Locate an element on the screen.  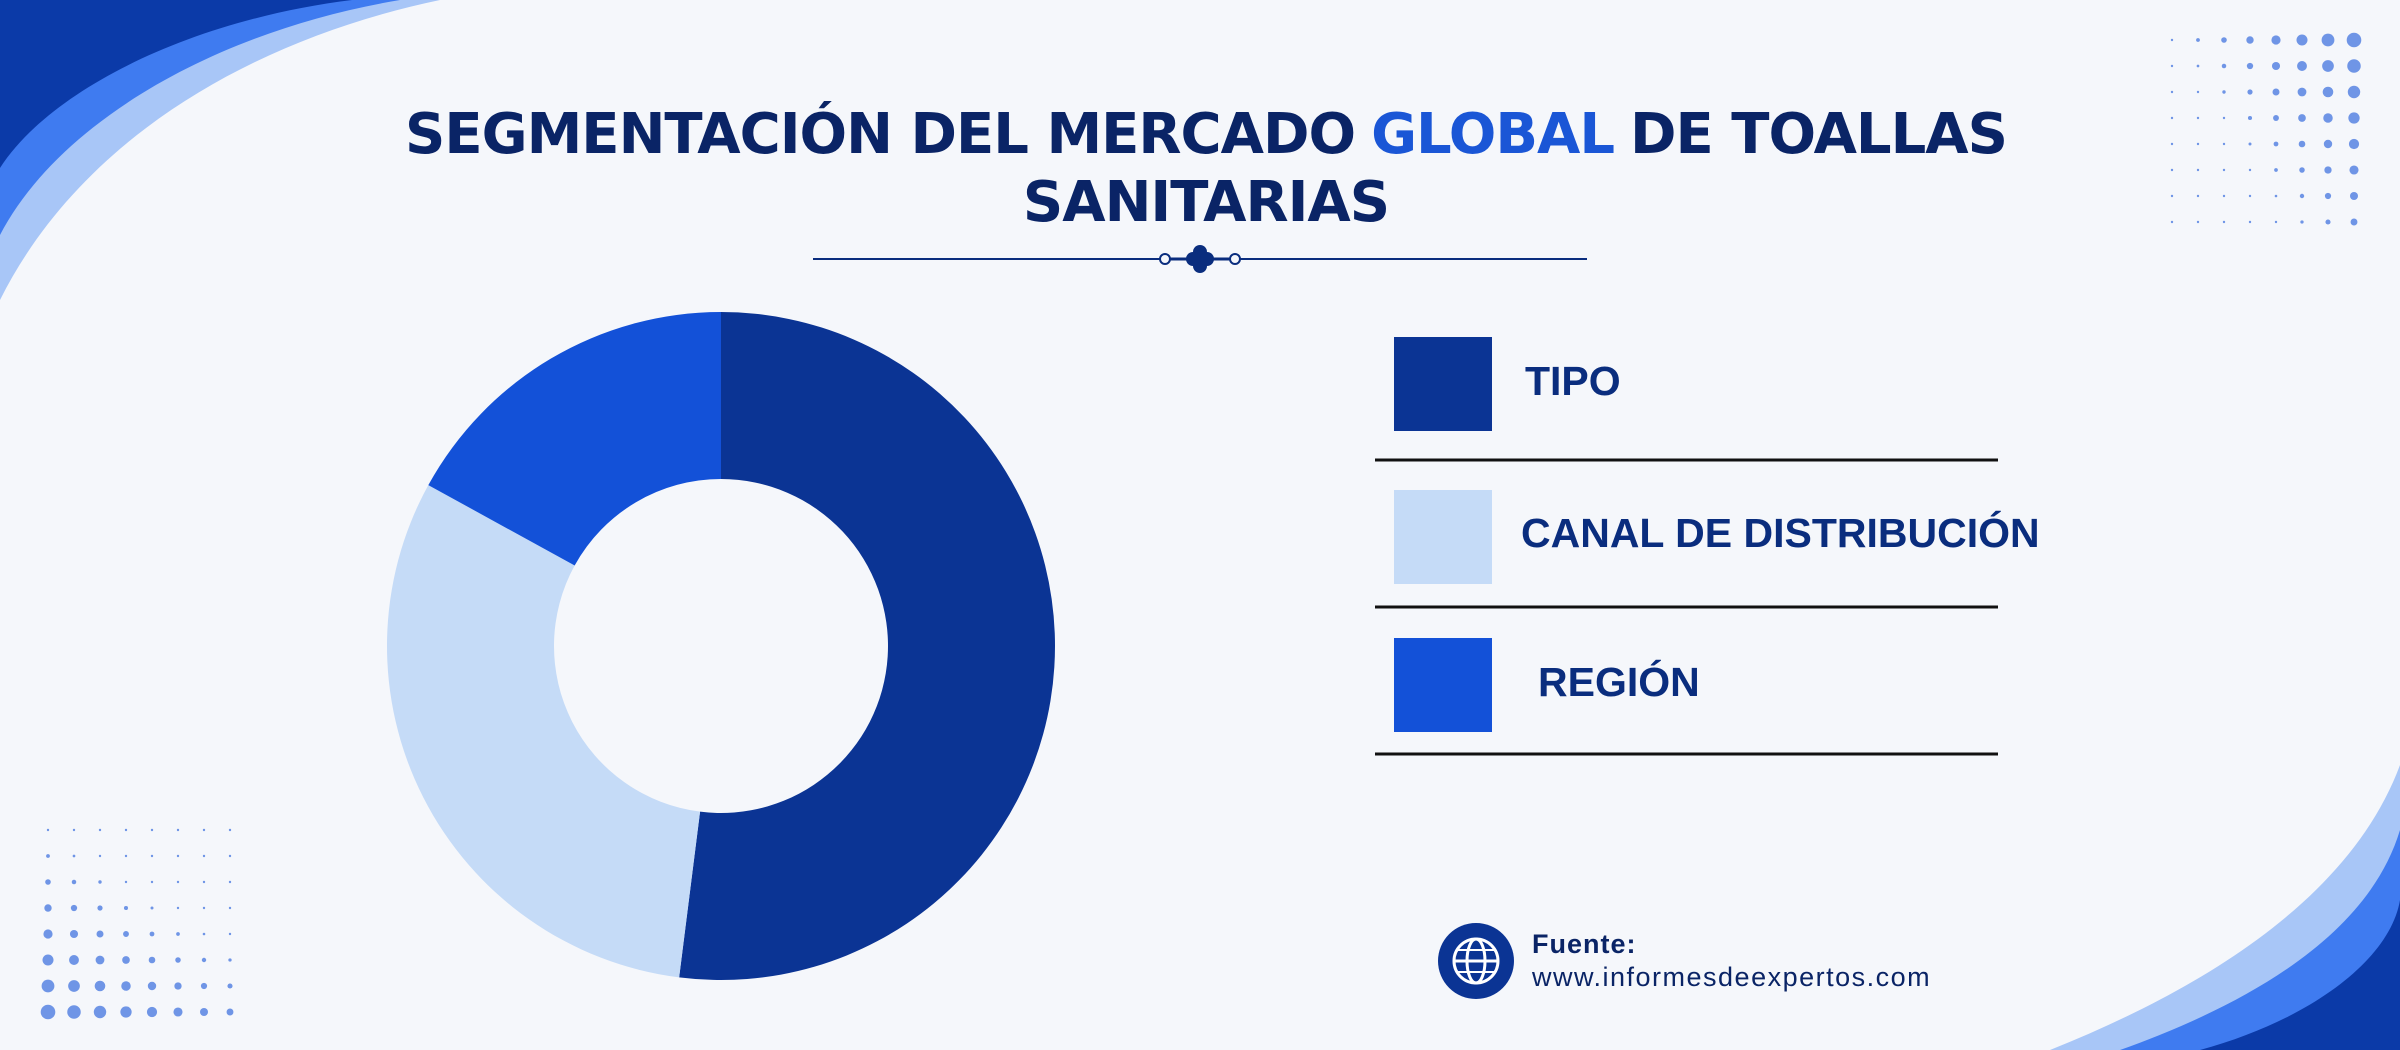
legend-label: REGIÓN is located at coordinates (1619, 682).